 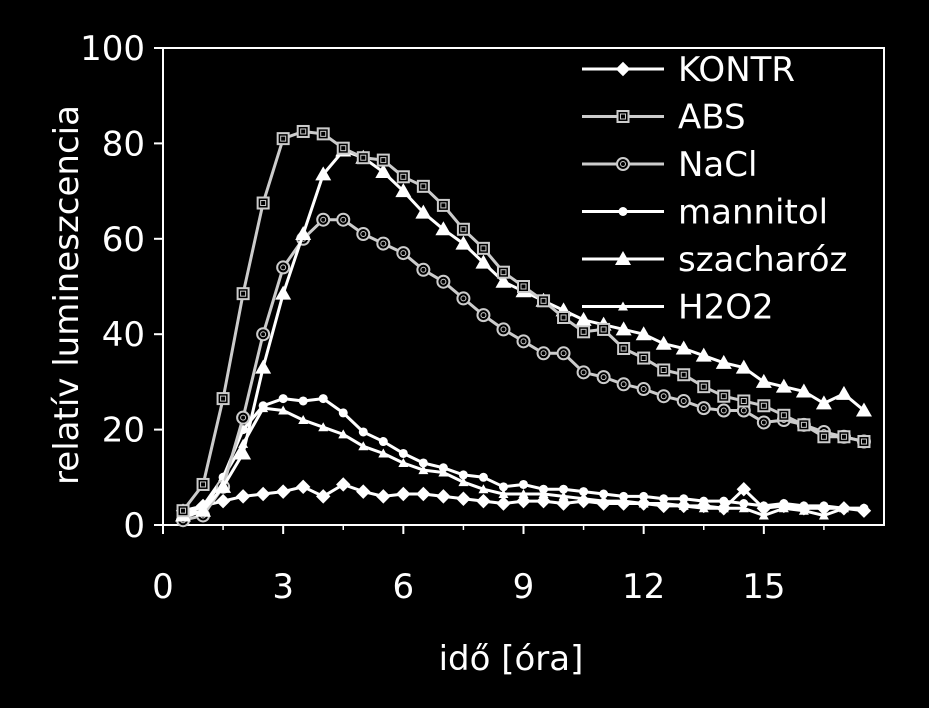 What do you see at coordinates (736, 70) in the screenshot?
I see `legend-label: KONTR` at bounding box center [736, 70].